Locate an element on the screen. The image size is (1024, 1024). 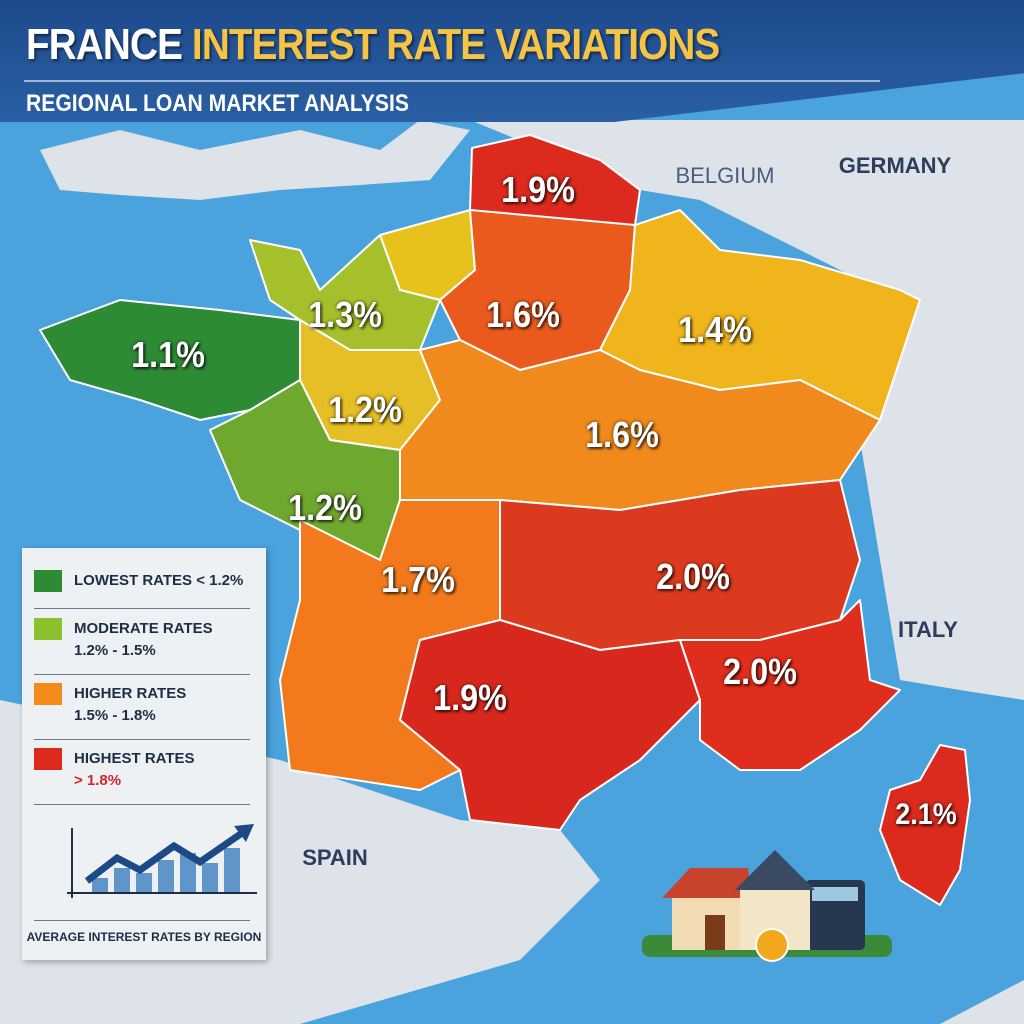
rate-label-centre: 1.6% is located at coordinates (622, 434).